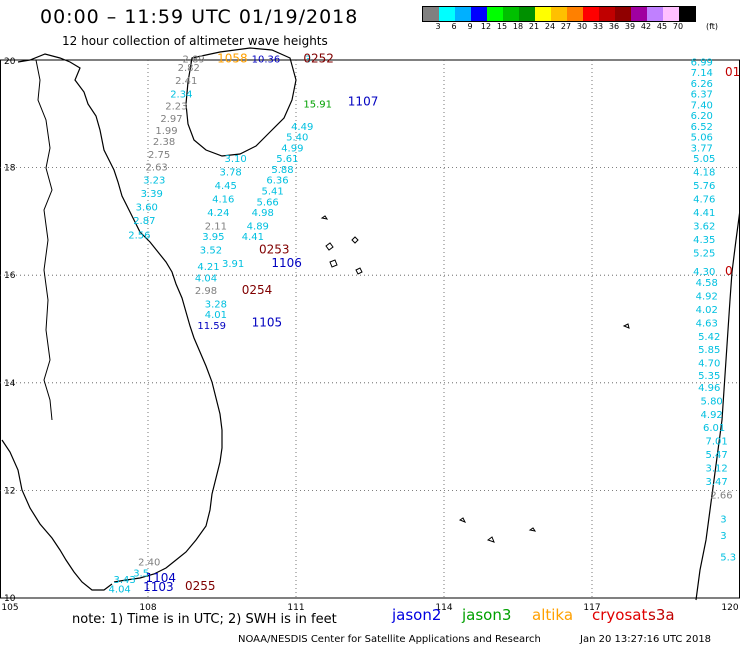  Describe the element at coordinates (164, 142) in the screenshot. I see `swh-value: 2.38` at that location.